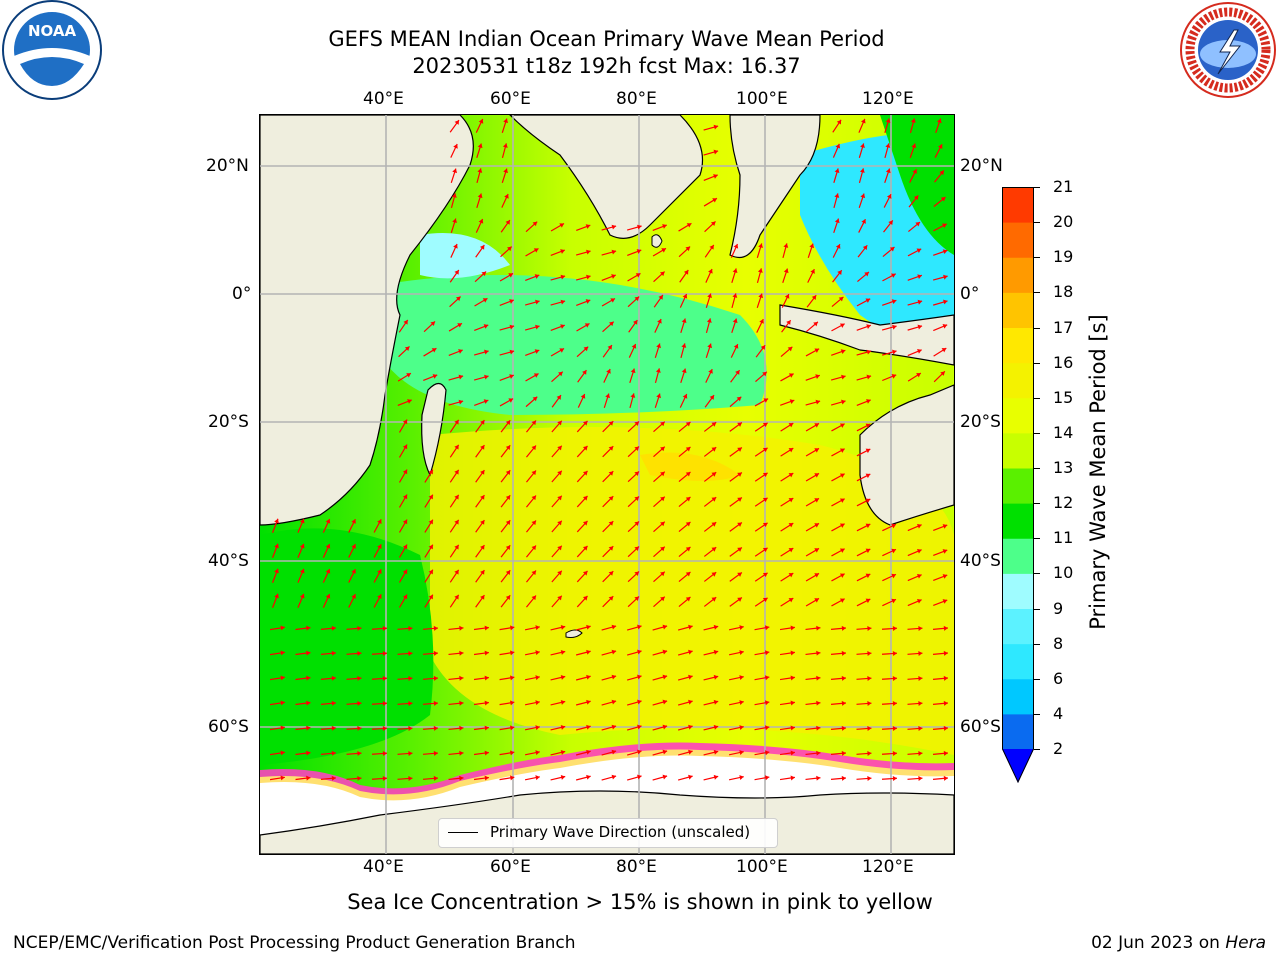  Describe the element at coordinates (970, 294) in the screenshot. I see `lat-label-right: 0°` at that location.